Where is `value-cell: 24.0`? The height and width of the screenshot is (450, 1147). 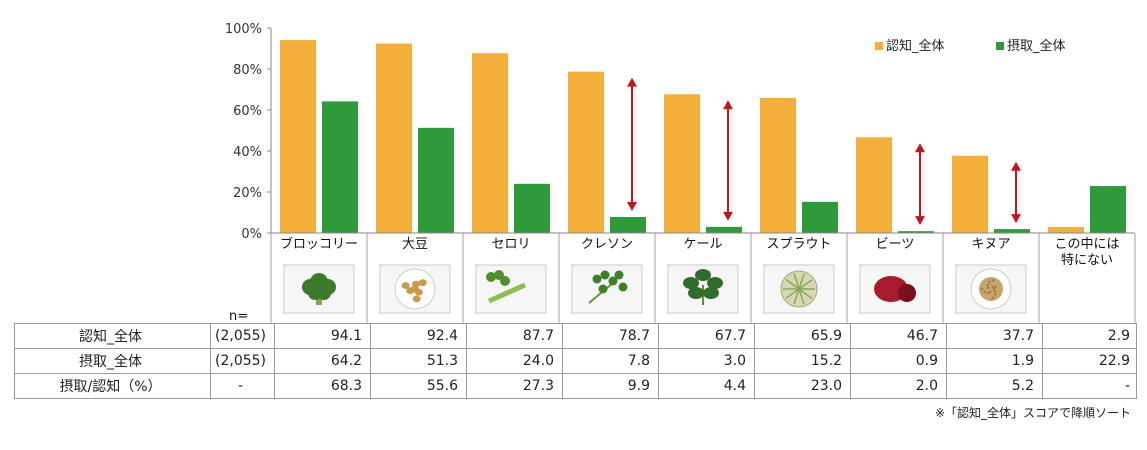
value-cell: 24.0 is located at coordinates (515, 361).